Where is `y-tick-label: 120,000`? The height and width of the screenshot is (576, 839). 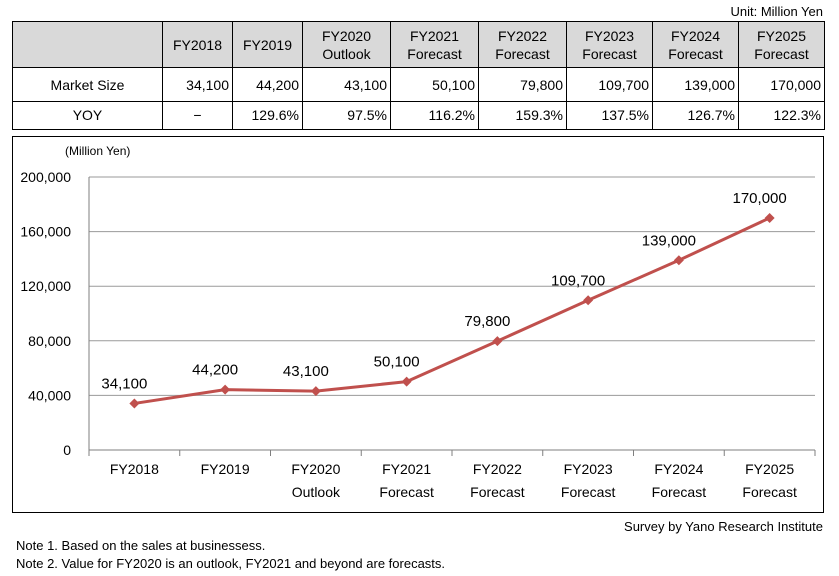
y-tick-label: 120,000 is located at coordinates (45, 286).